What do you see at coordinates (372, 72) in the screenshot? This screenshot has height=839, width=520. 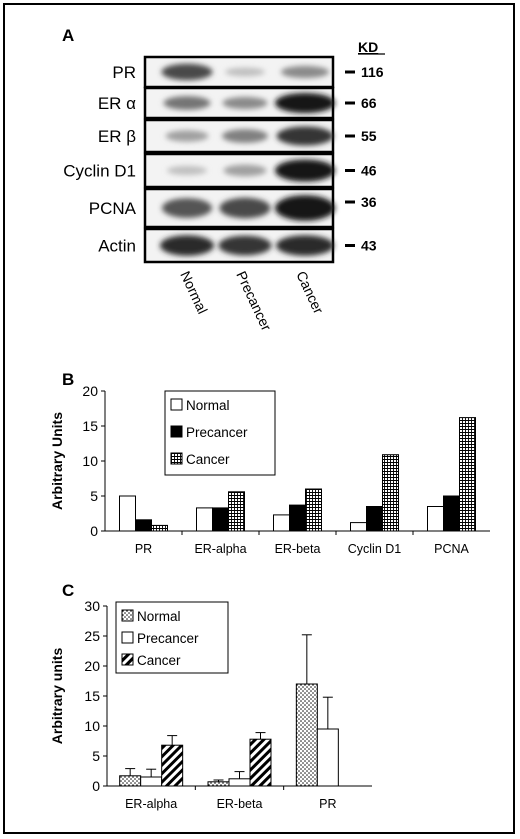 I see `kd-value: 116` at bounding box center [372, 72].